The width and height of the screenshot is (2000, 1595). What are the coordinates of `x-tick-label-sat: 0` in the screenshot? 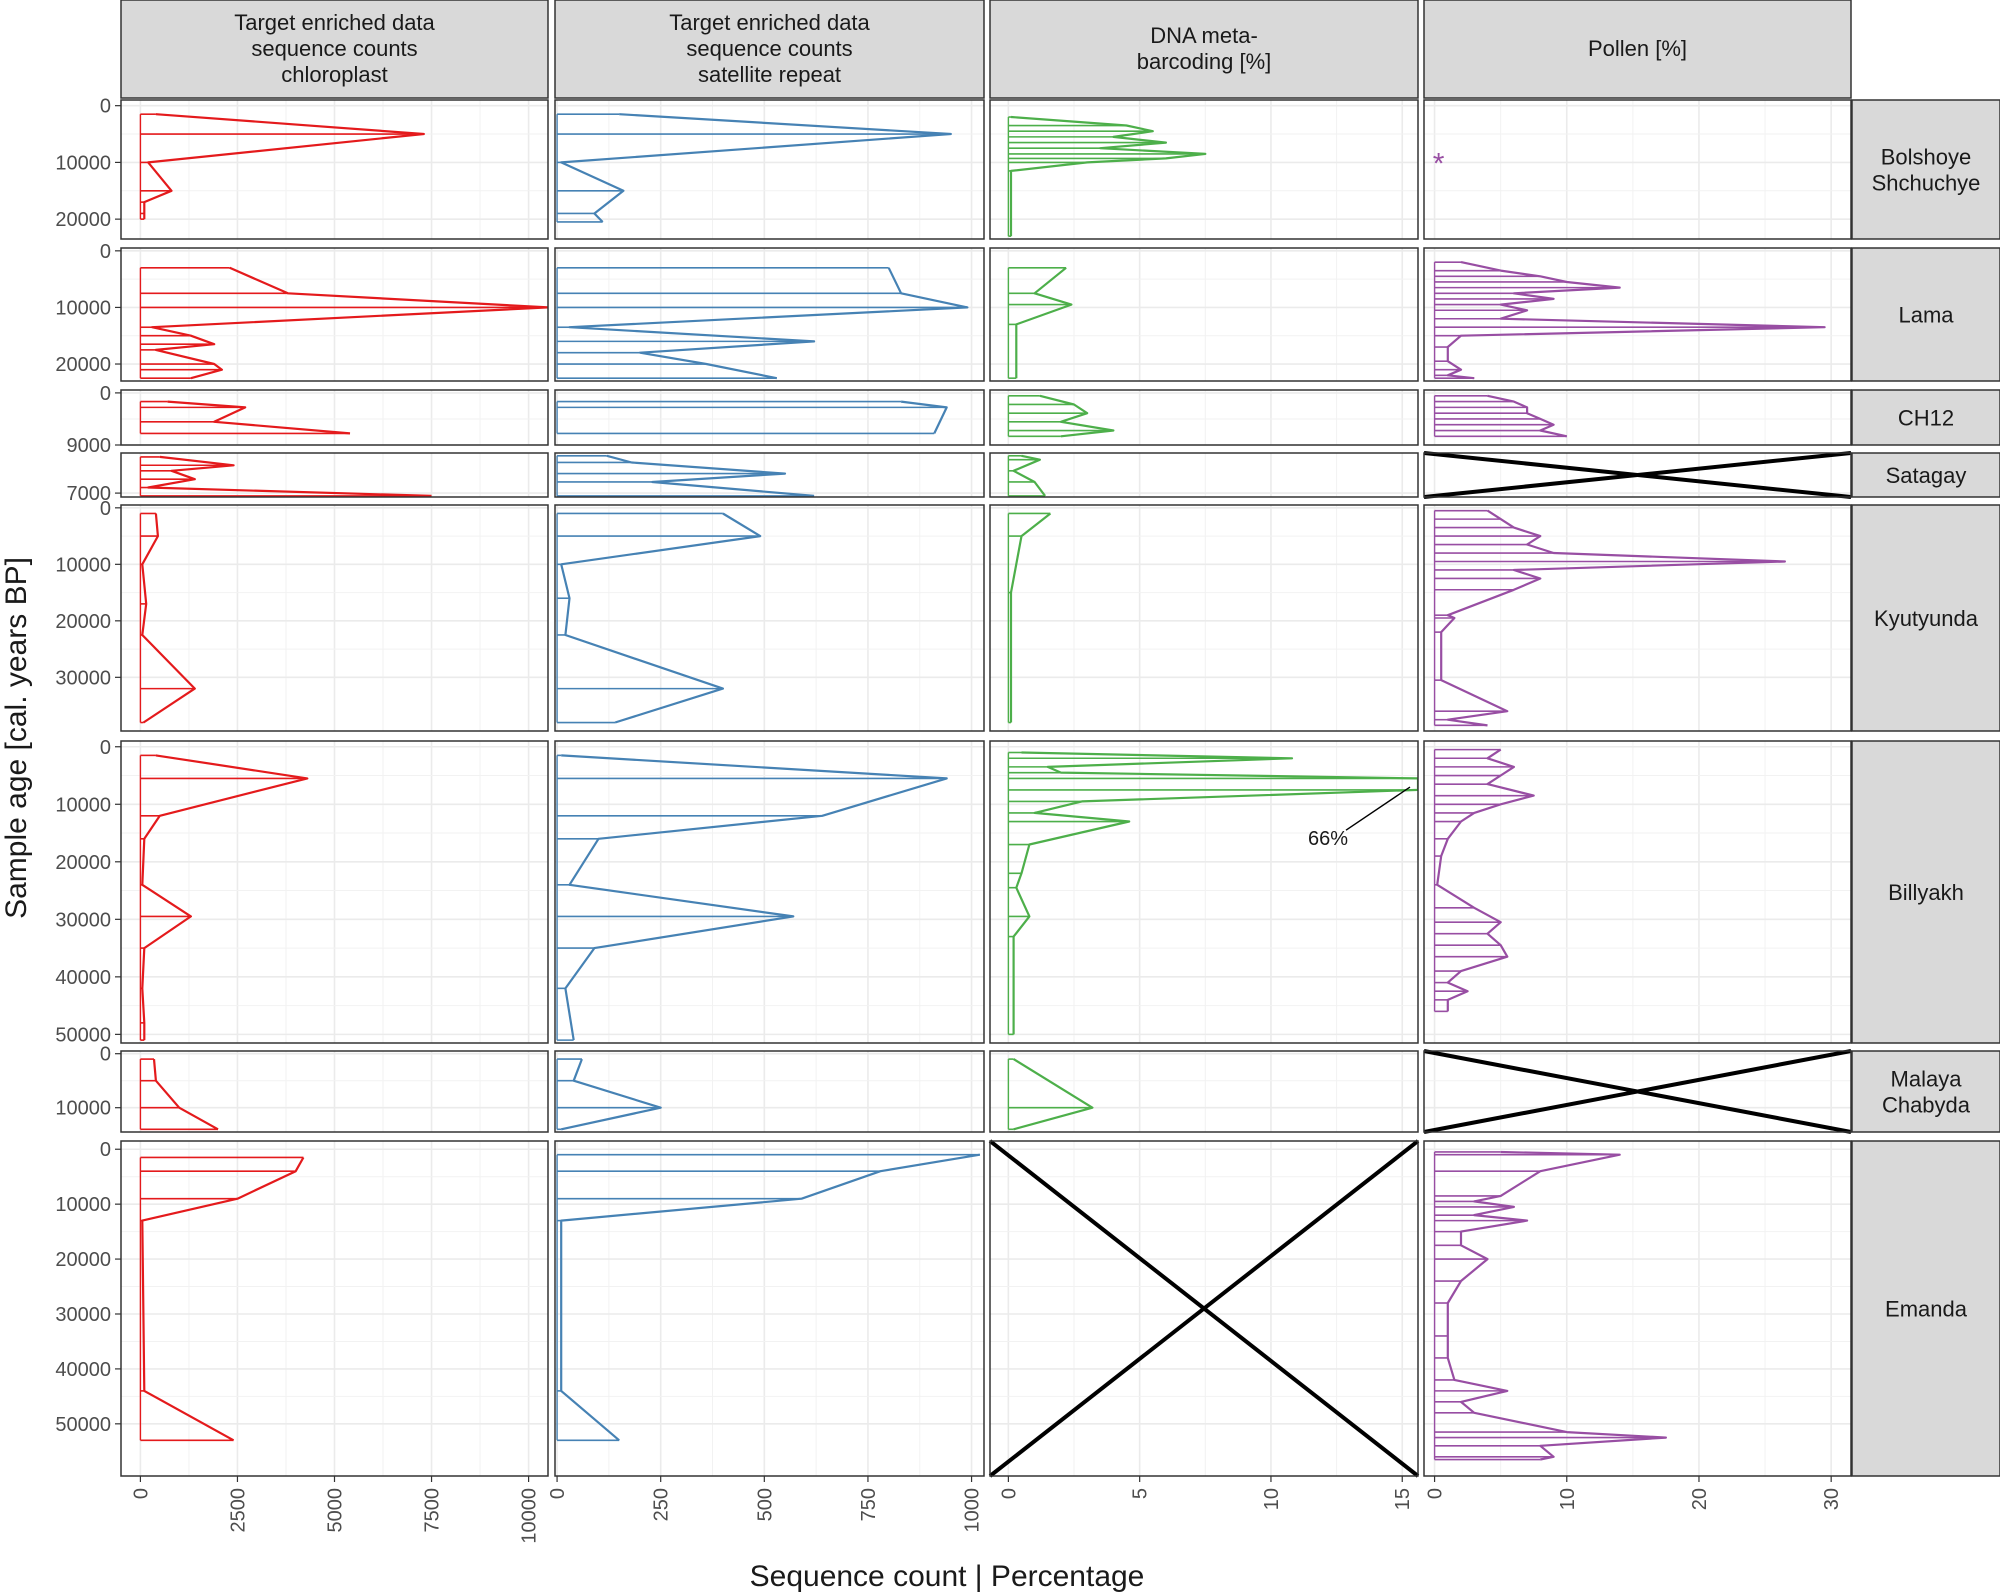 It's located at (558, 1493).